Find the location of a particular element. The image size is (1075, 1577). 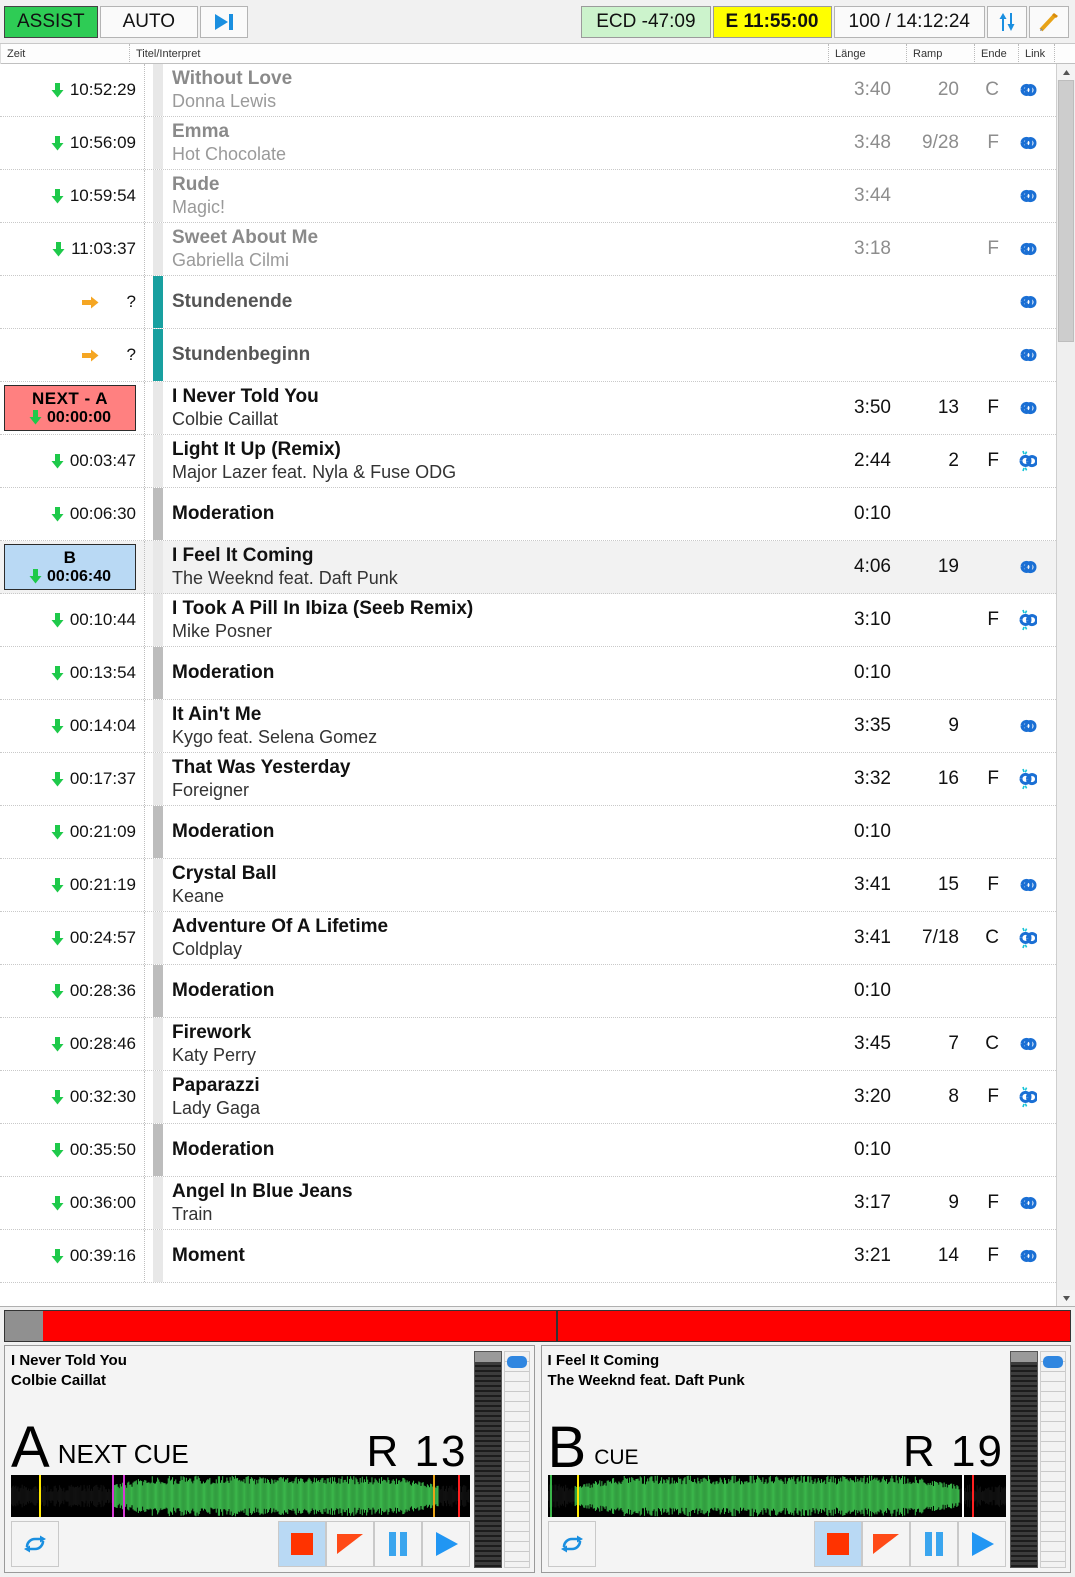

cell-title: Paparazzi Lady Gaga is located at coordinates (490, 1097).